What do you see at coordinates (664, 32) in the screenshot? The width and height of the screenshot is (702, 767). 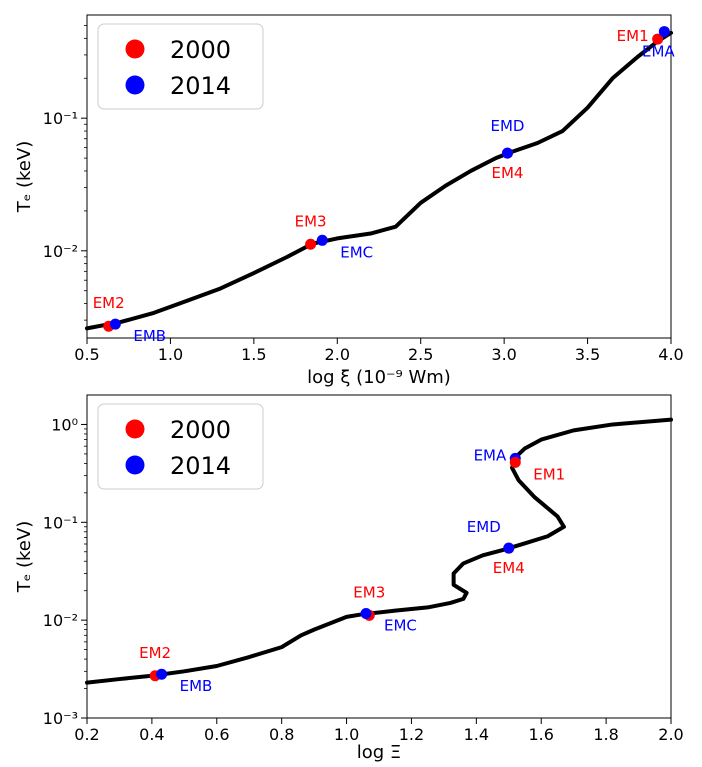 I see `point-ema` at bounding box center [664, 32].